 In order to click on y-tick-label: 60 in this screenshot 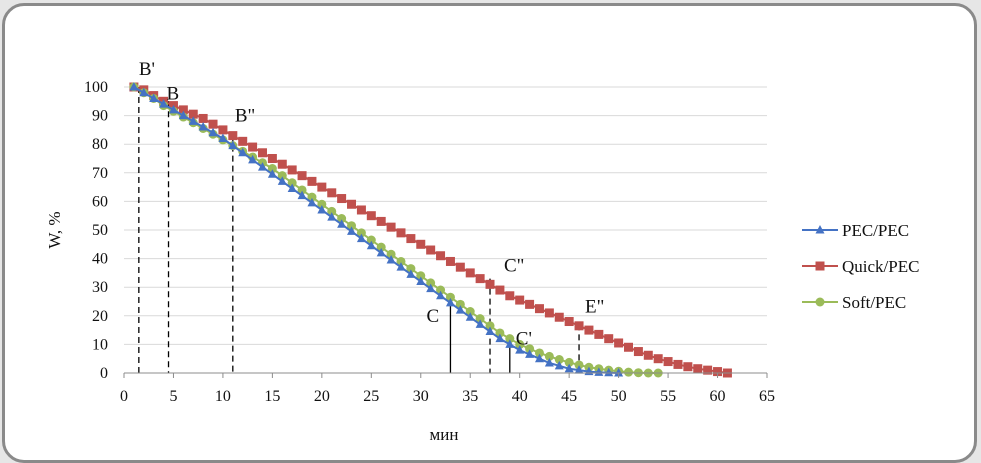, I will do `click(100, 201)`.